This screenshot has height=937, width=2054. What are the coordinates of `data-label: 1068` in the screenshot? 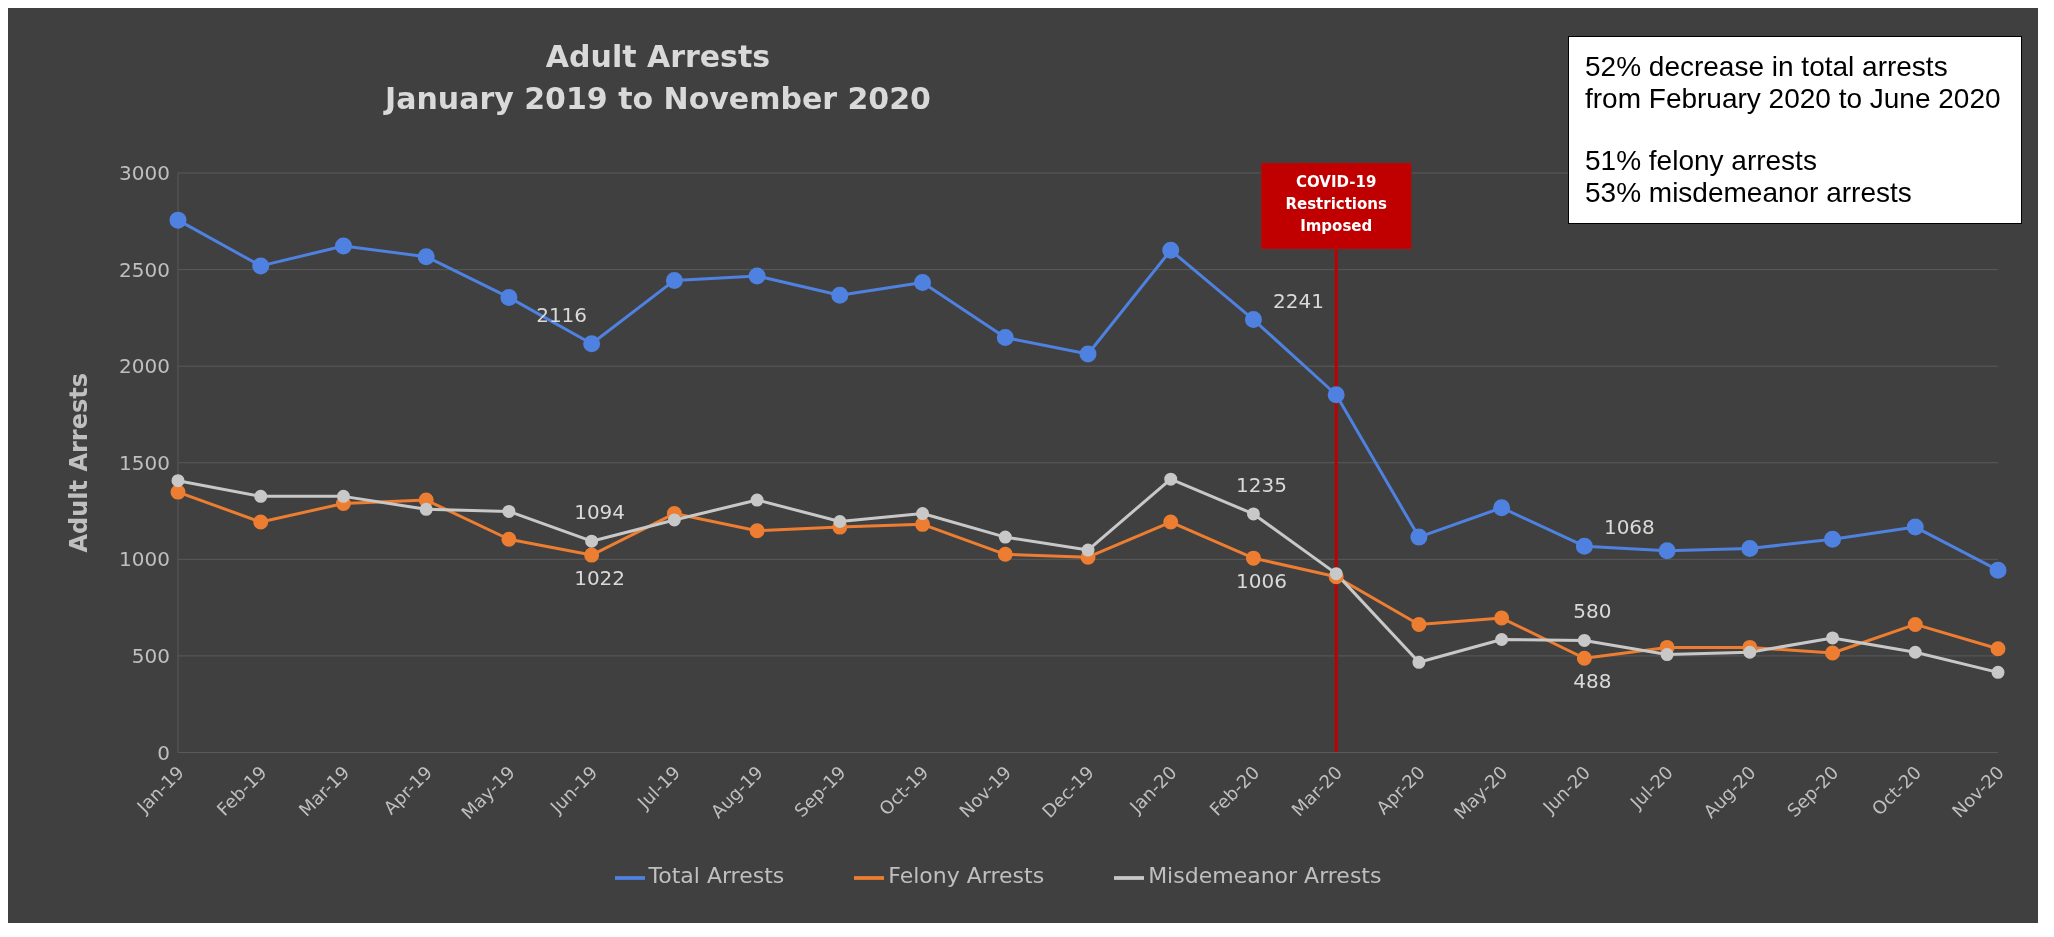 It's located at (1629, 527).